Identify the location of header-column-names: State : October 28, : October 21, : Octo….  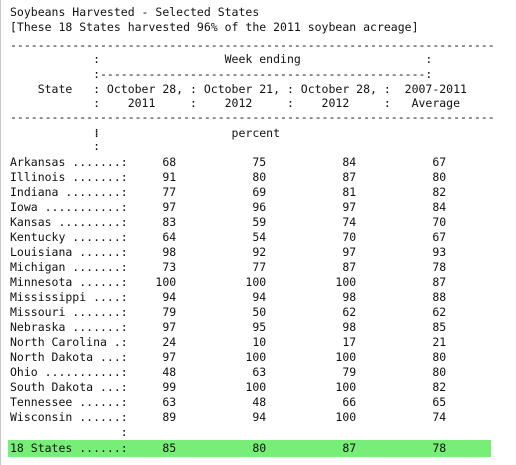
(238, 89).